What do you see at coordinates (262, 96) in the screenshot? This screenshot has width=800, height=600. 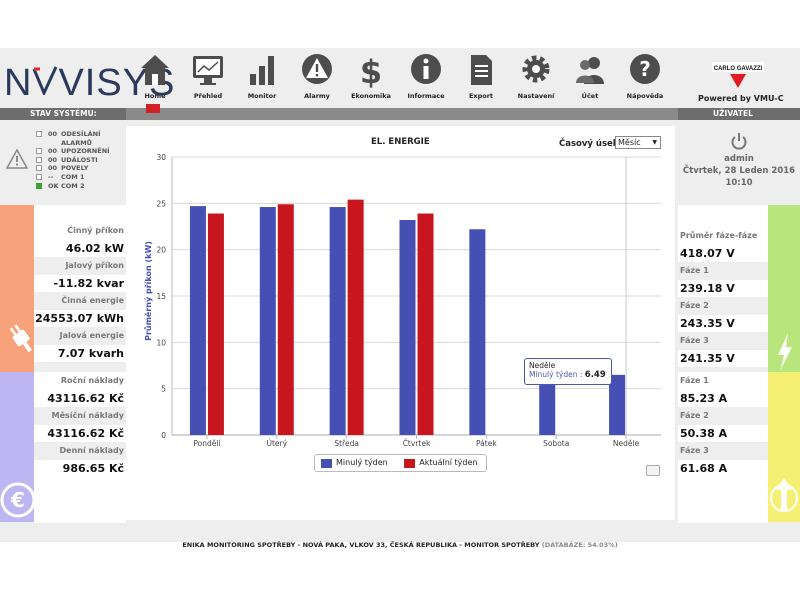 I see `nav-label: Monitor` at bounding box center [262, 96].